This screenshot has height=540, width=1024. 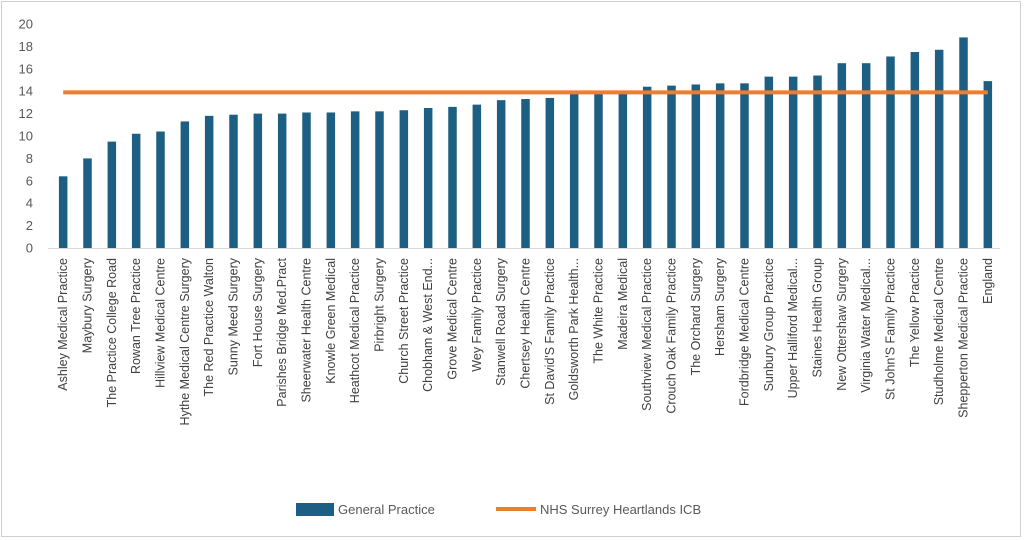 What do you see at coordinates (161, 323) in the screenshot?
I see `x-tick-label: Hillview Medical Centre` at bounding box center [161, 323].